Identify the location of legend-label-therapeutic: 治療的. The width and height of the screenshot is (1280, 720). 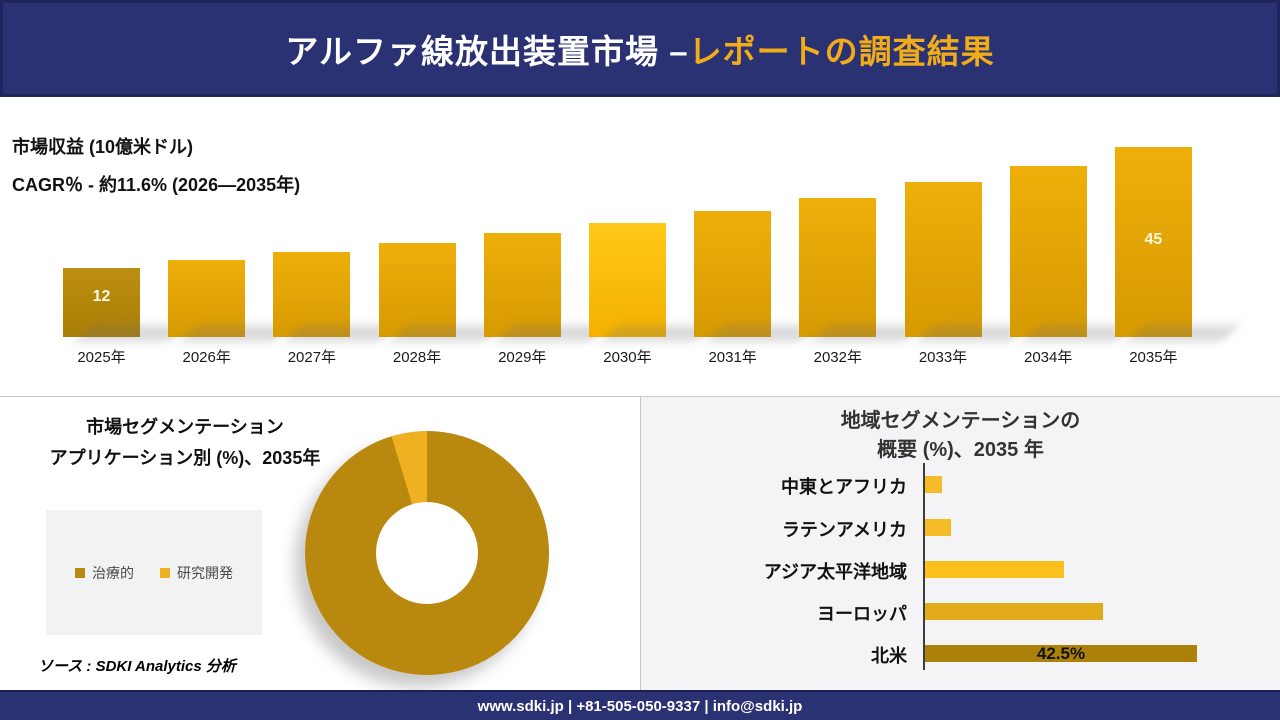
(113, 572).